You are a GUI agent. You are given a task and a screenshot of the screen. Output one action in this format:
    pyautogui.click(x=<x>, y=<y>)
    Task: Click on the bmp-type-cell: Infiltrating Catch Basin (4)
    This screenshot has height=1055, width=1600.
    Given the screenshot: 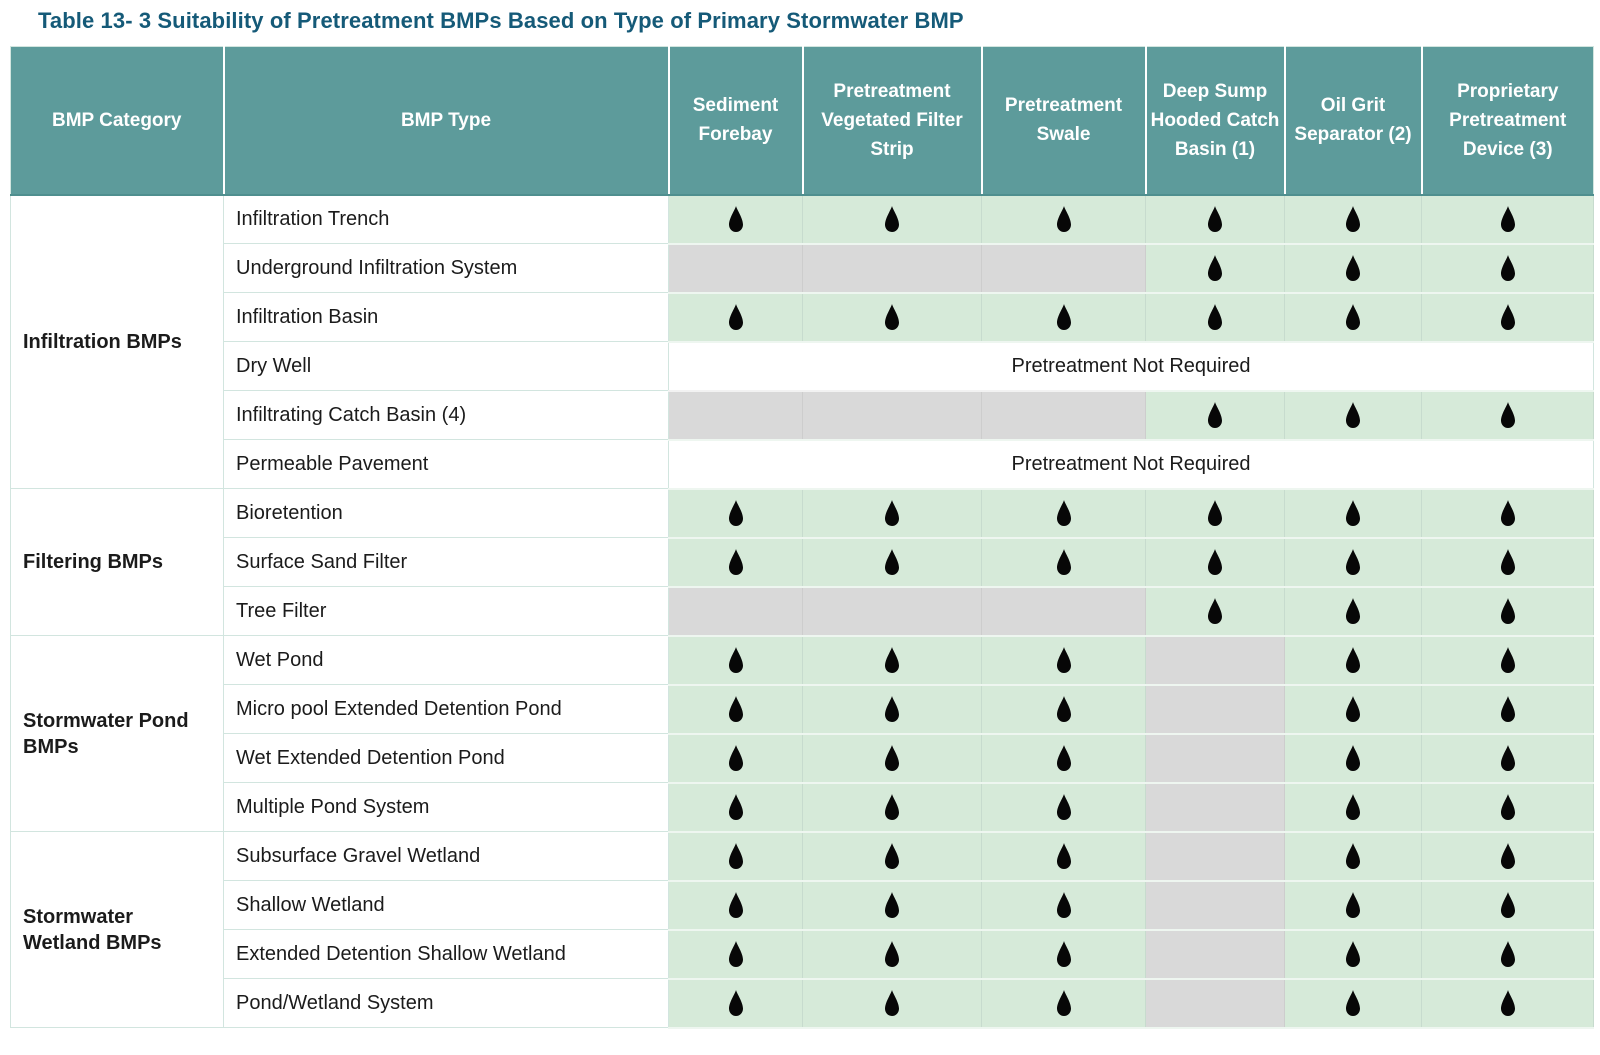 What is the action you would take?
    pyautogui.click(x=446, y=415)
    